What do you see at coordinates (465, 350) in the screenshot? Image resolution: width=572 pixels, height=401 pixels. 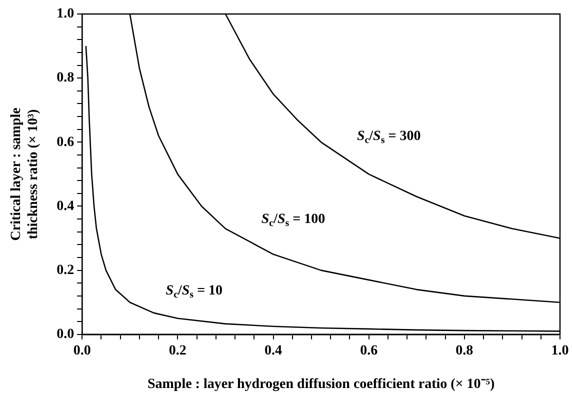 I see `x-tick-label: 0.8` at bounding box center [465, 350].